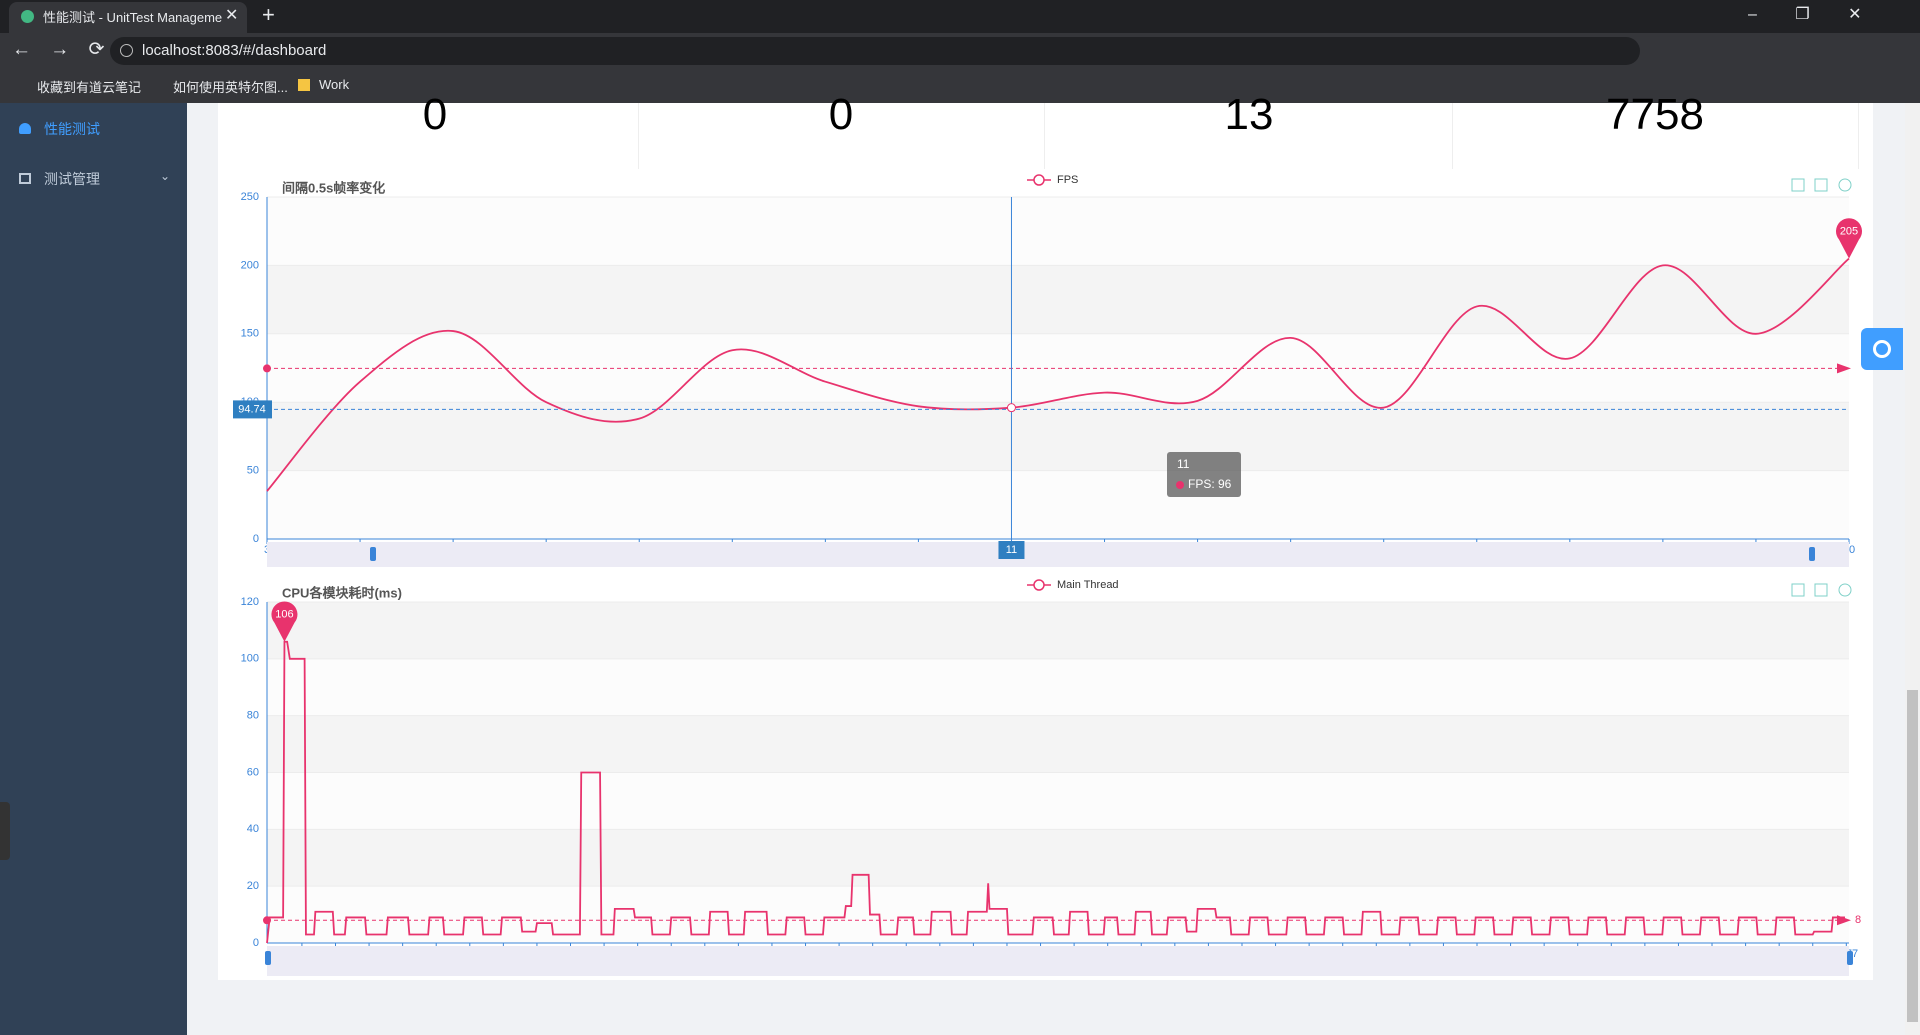 The image size is (1920, 1035). What do you see at coordinates (253, 471) in the screenshot?
I see `y-tick-label: 50` at bounding box center [253, 471].